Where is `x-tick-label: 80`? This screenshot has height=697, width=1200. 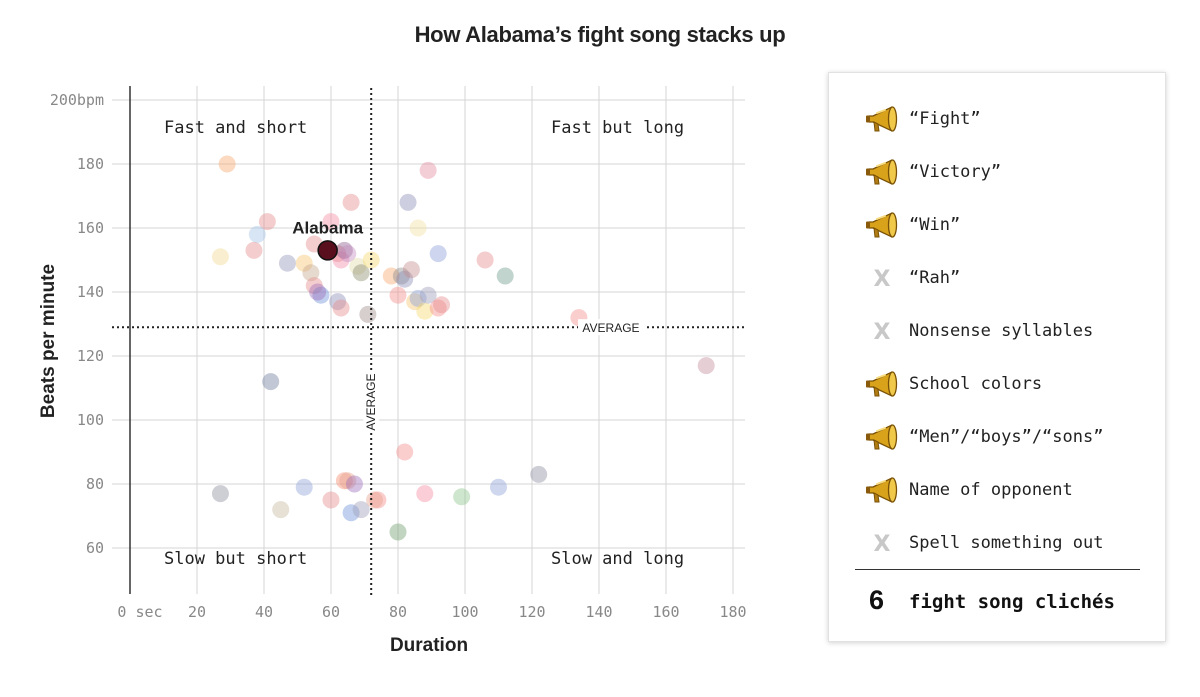
x-tick-label: 80 is located at coordinates (398, 612).